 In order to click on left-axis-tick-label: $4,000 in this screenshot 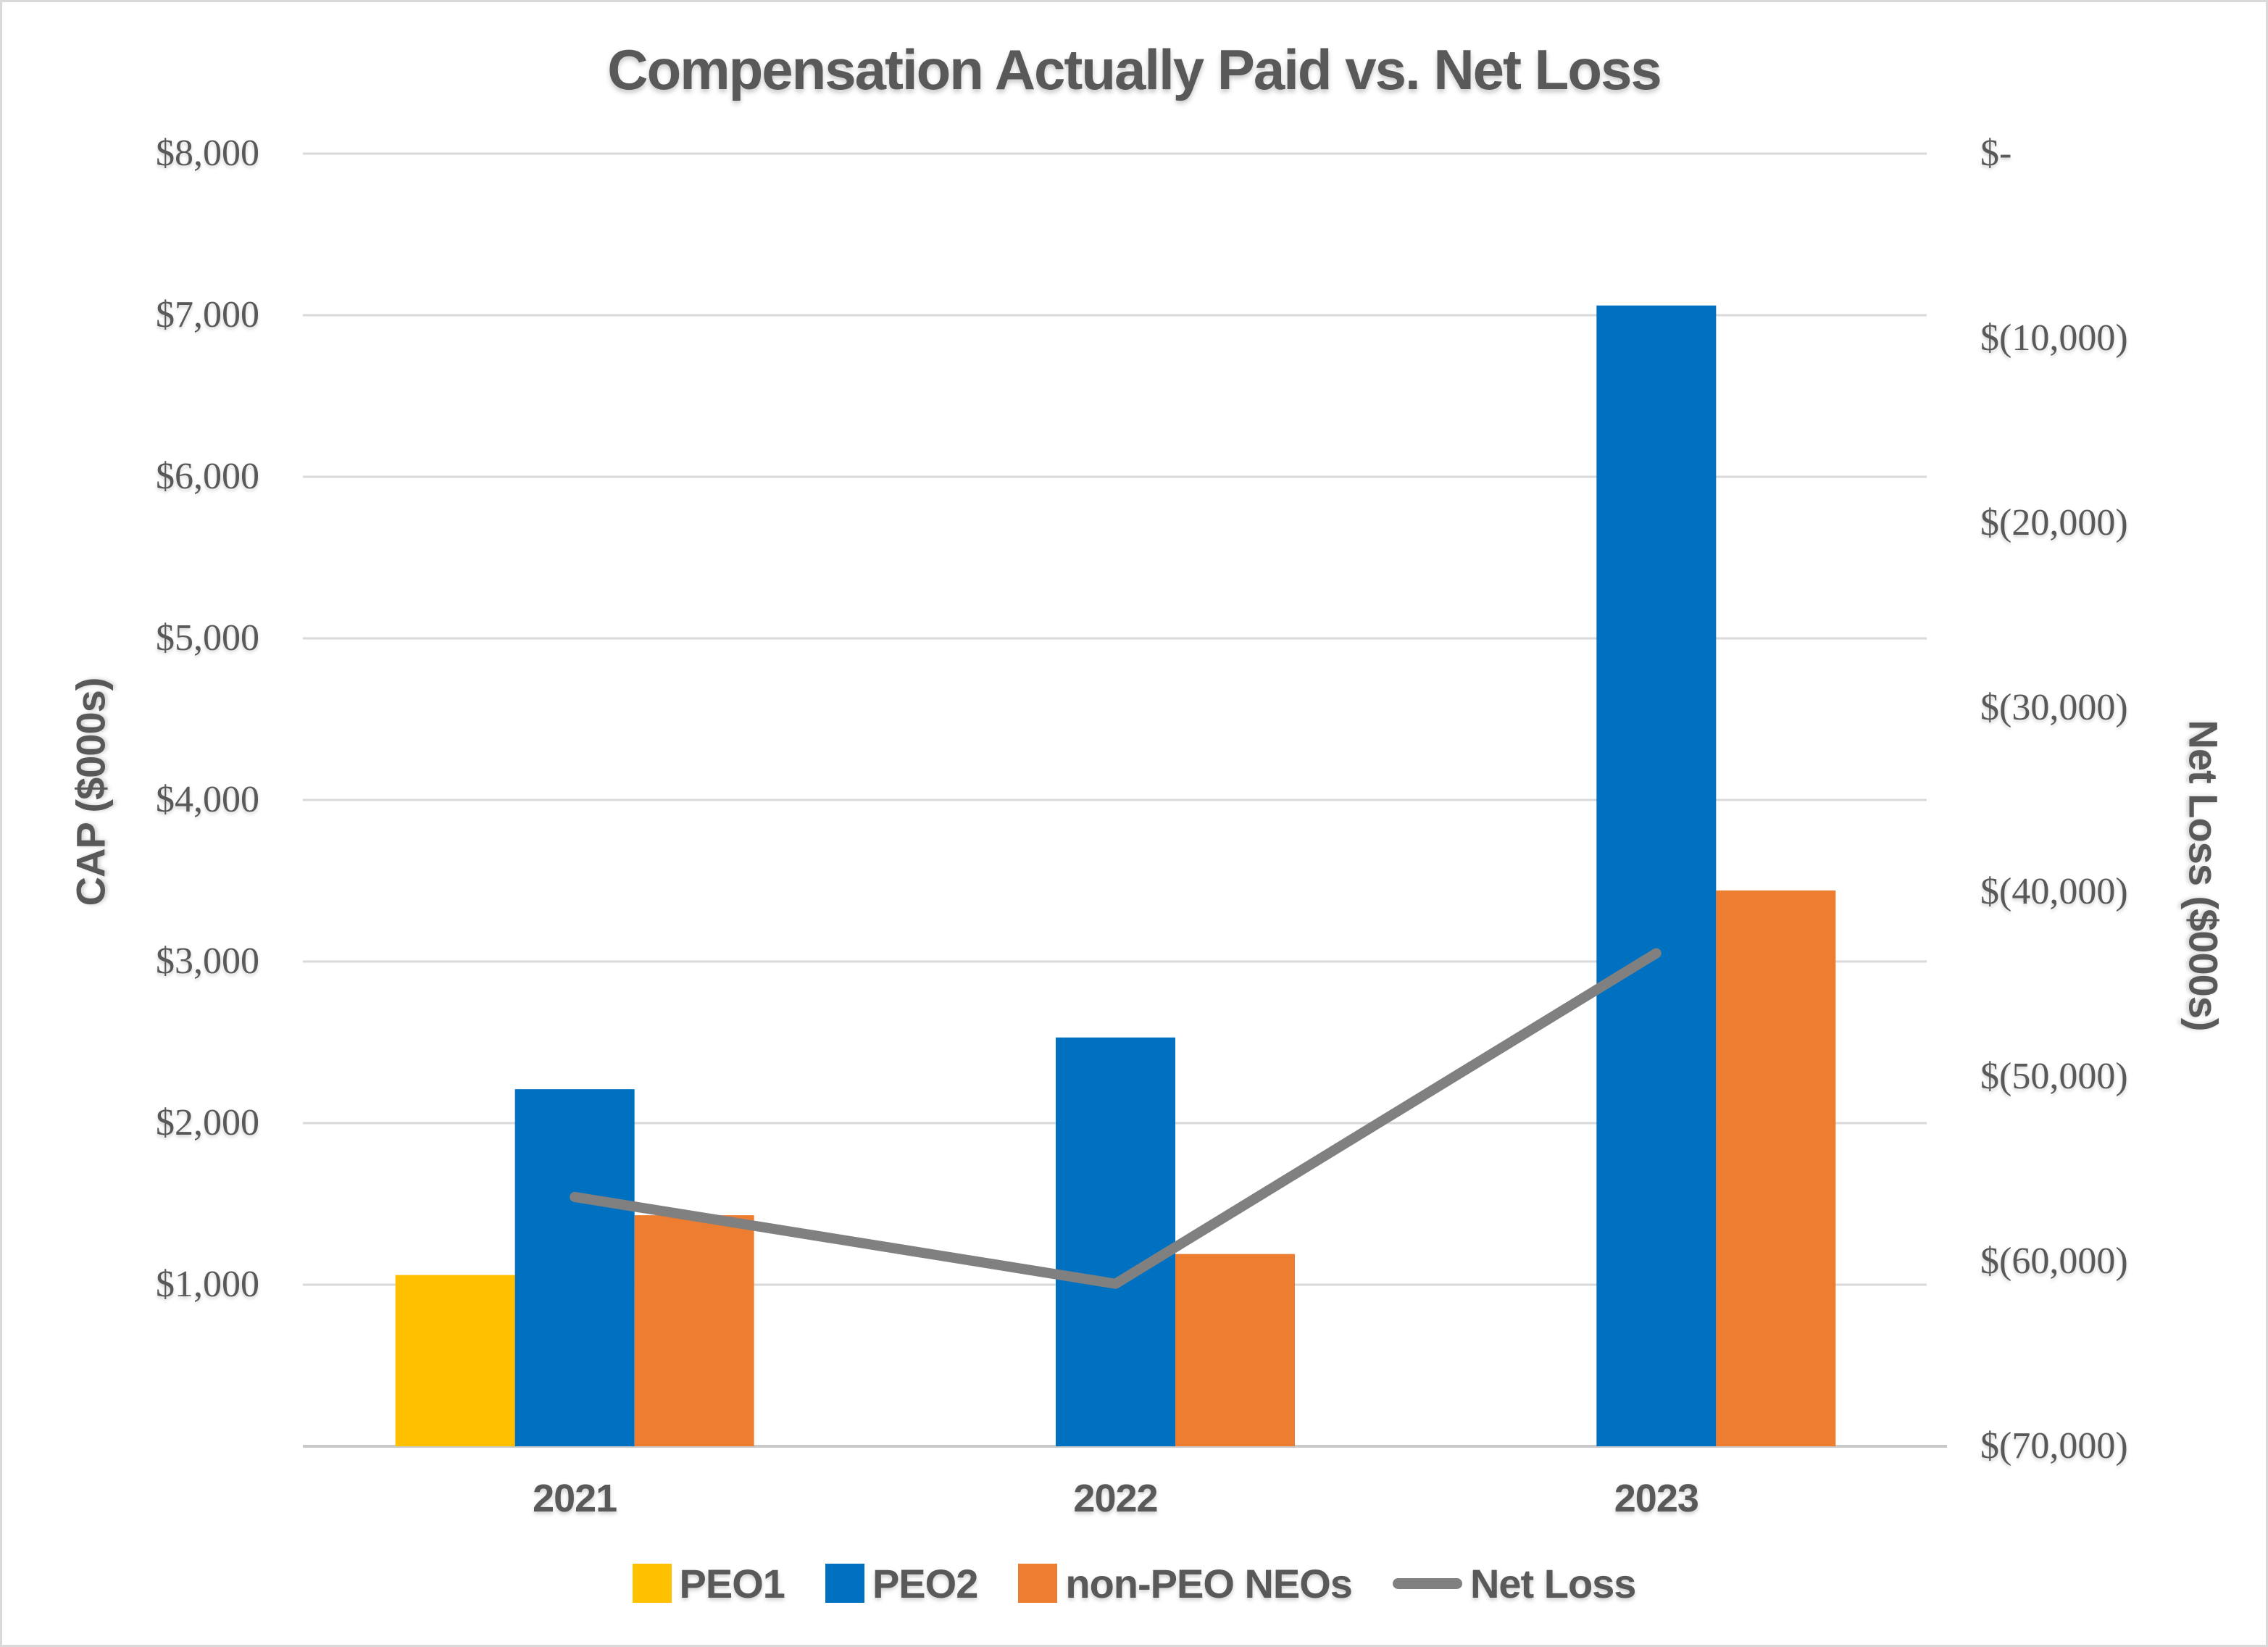, I will do `click(208, 799)`.